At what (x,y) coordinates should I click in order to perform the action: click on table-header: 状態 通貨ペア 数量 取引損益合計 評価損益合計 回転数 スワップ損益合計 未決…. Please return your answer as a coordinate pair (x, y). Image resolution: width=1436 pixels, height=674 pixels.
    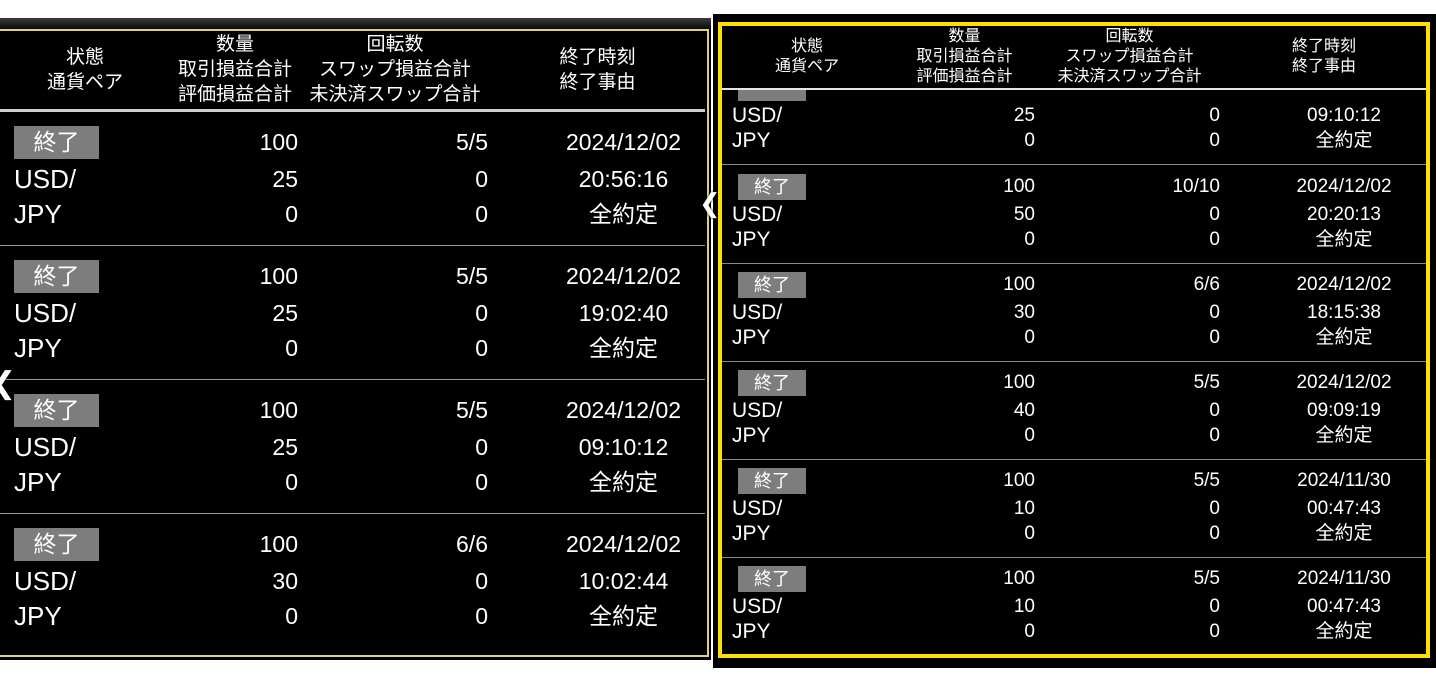
    Looking at the image, I should click on (352, 69).